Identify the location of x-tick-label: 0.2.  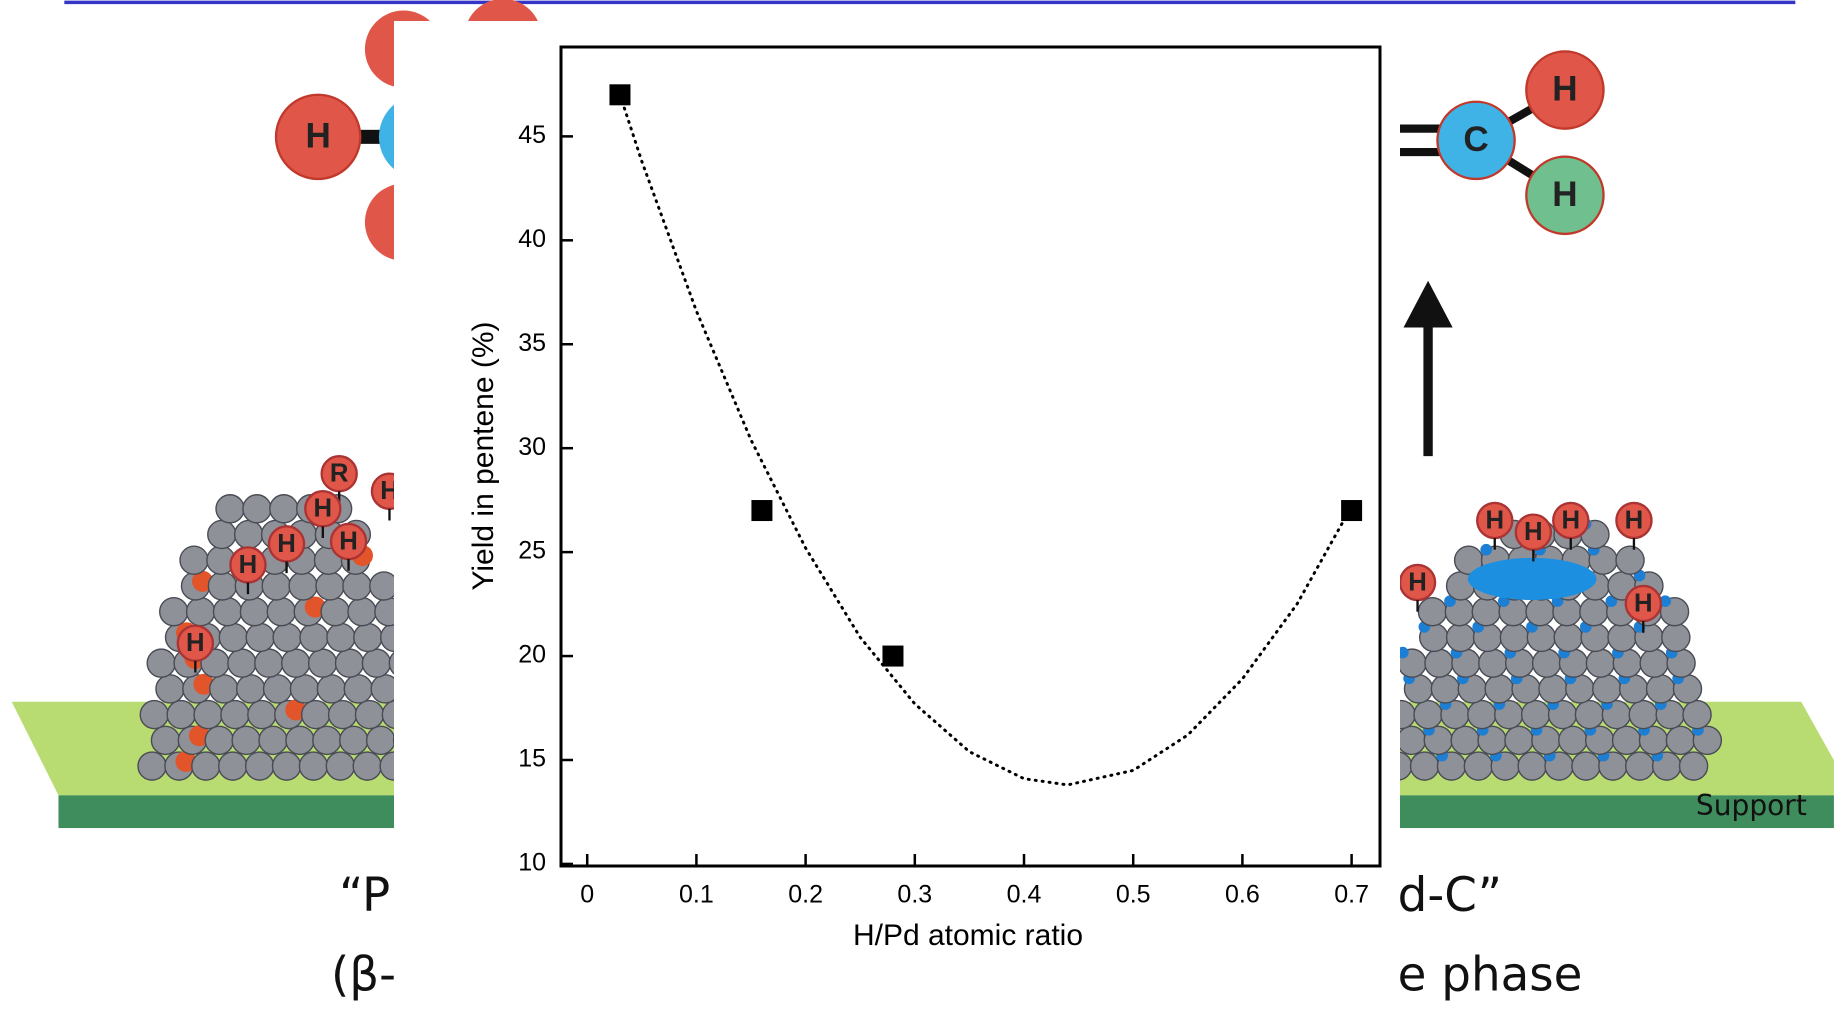
(805, 895).